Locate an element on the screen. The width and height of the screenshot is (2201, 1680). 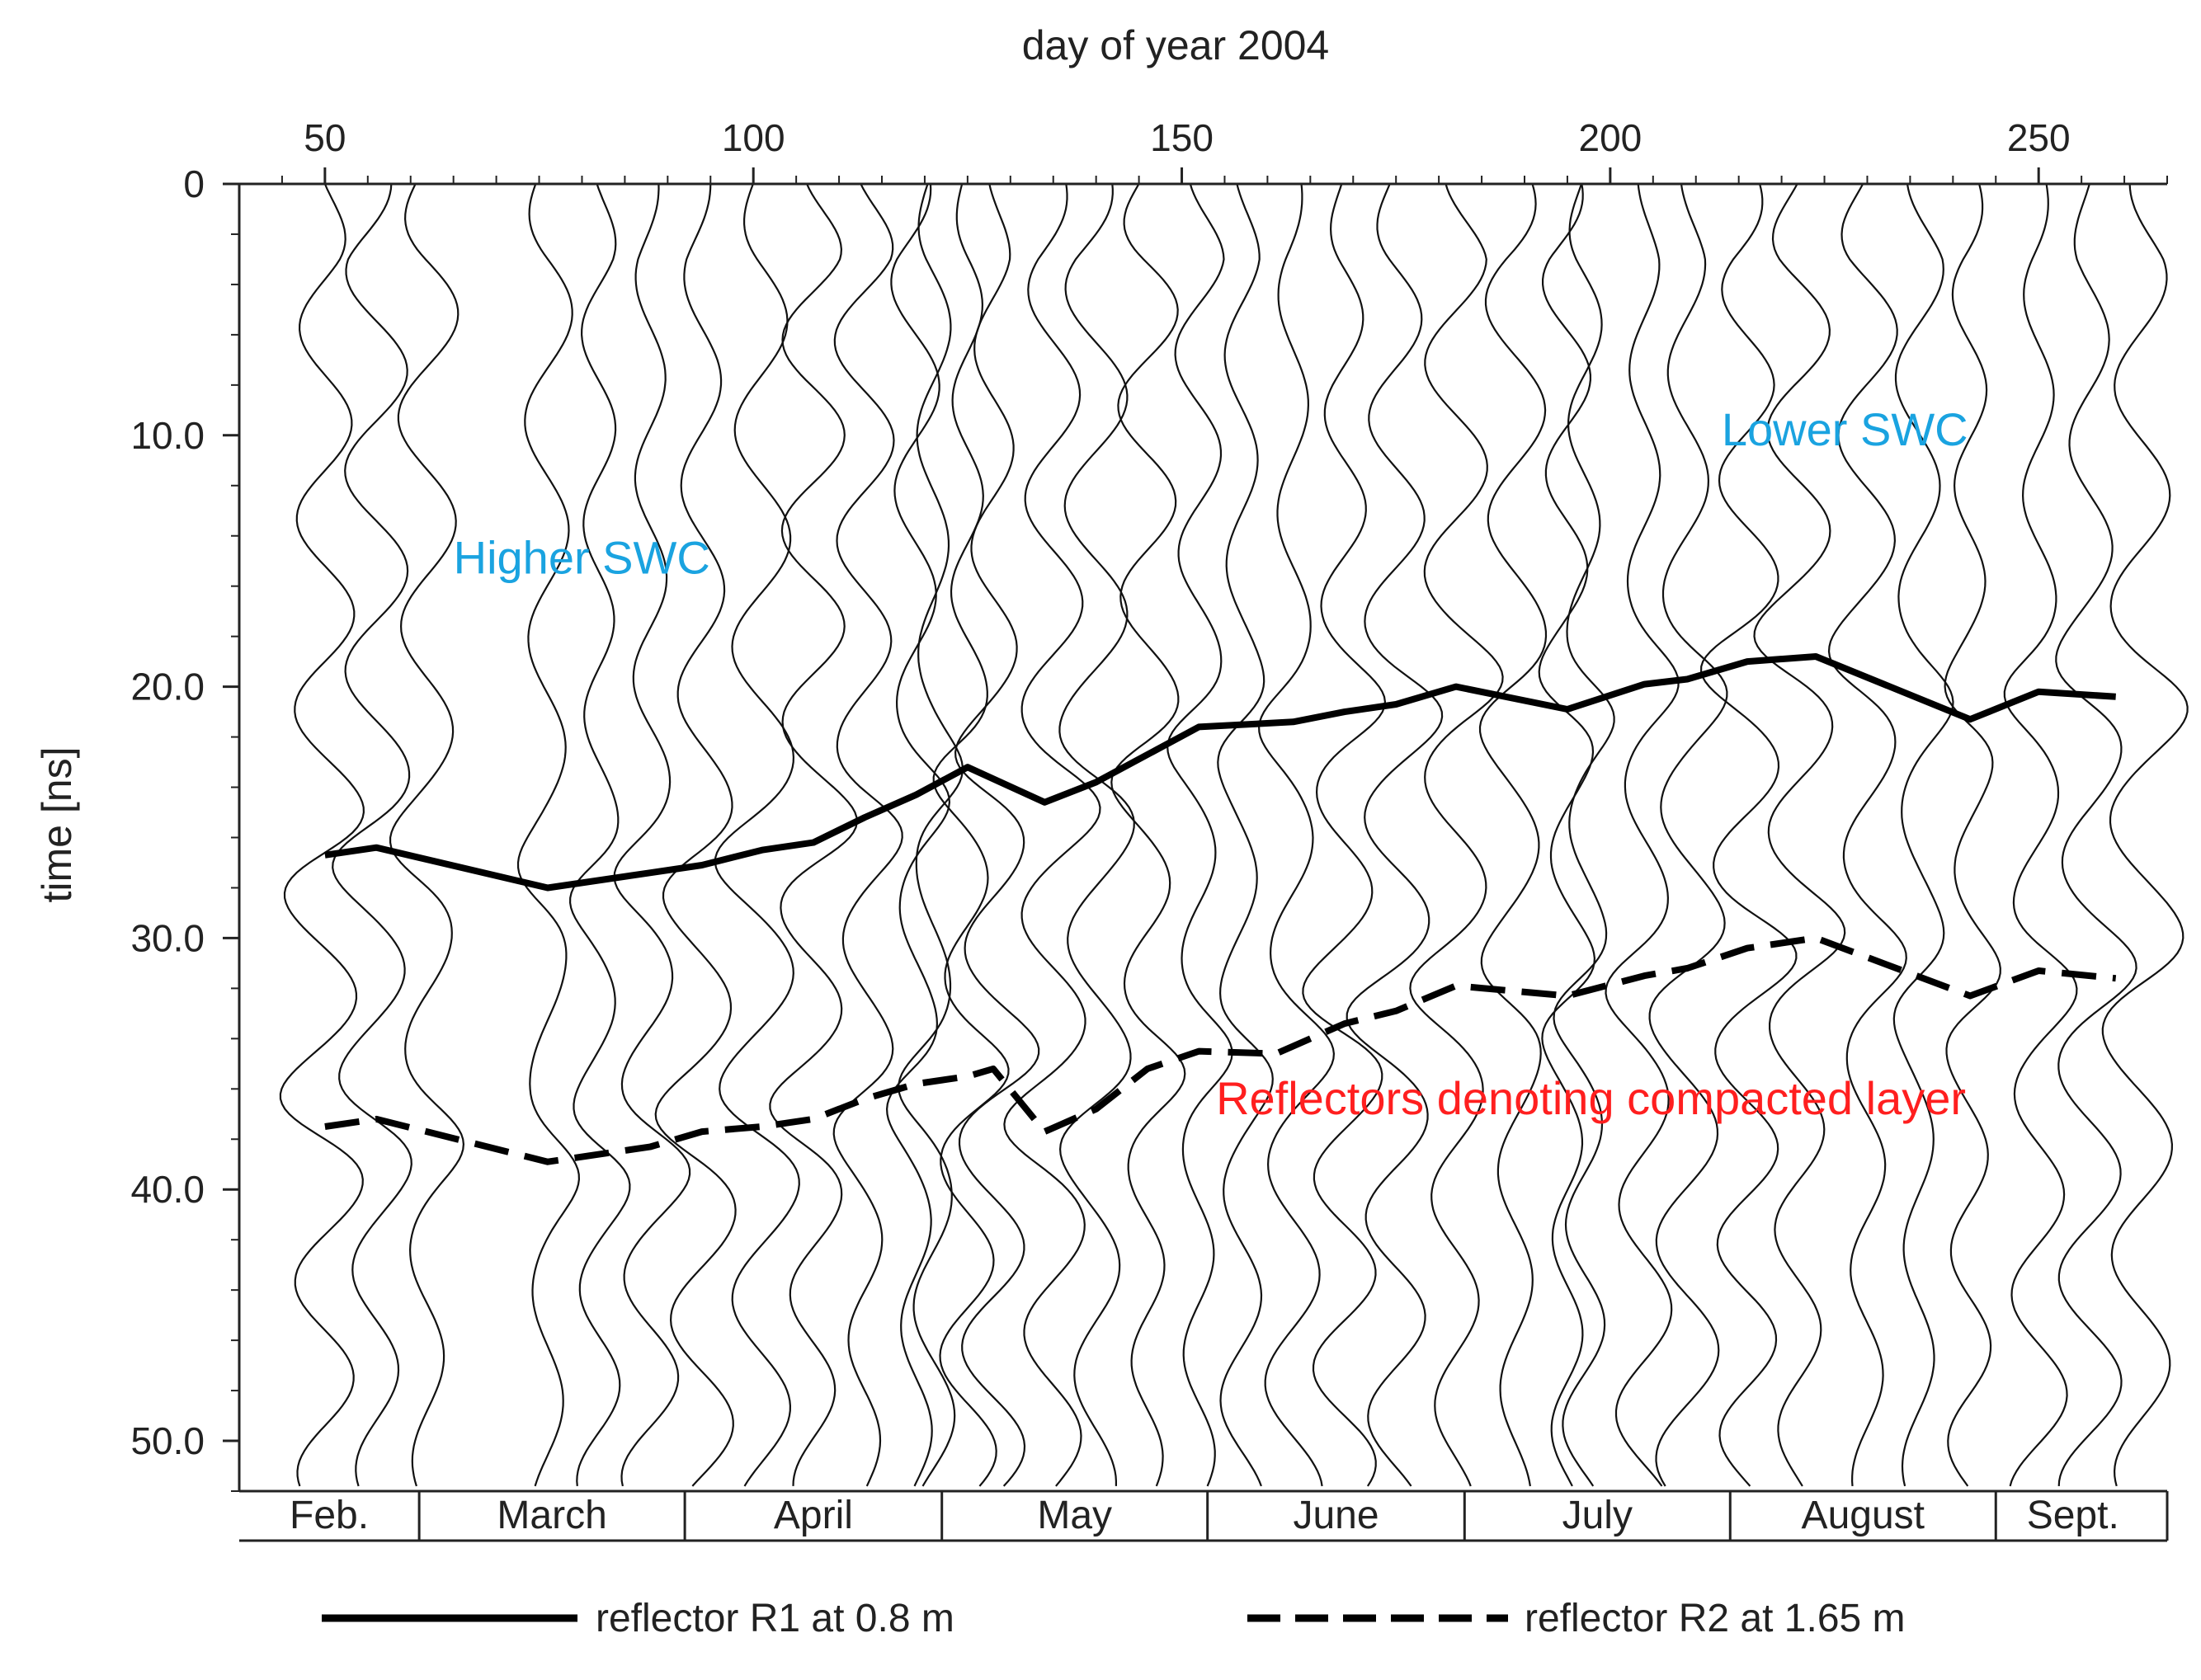
reflector-r2-line is located at coordinates (1220, 1049).